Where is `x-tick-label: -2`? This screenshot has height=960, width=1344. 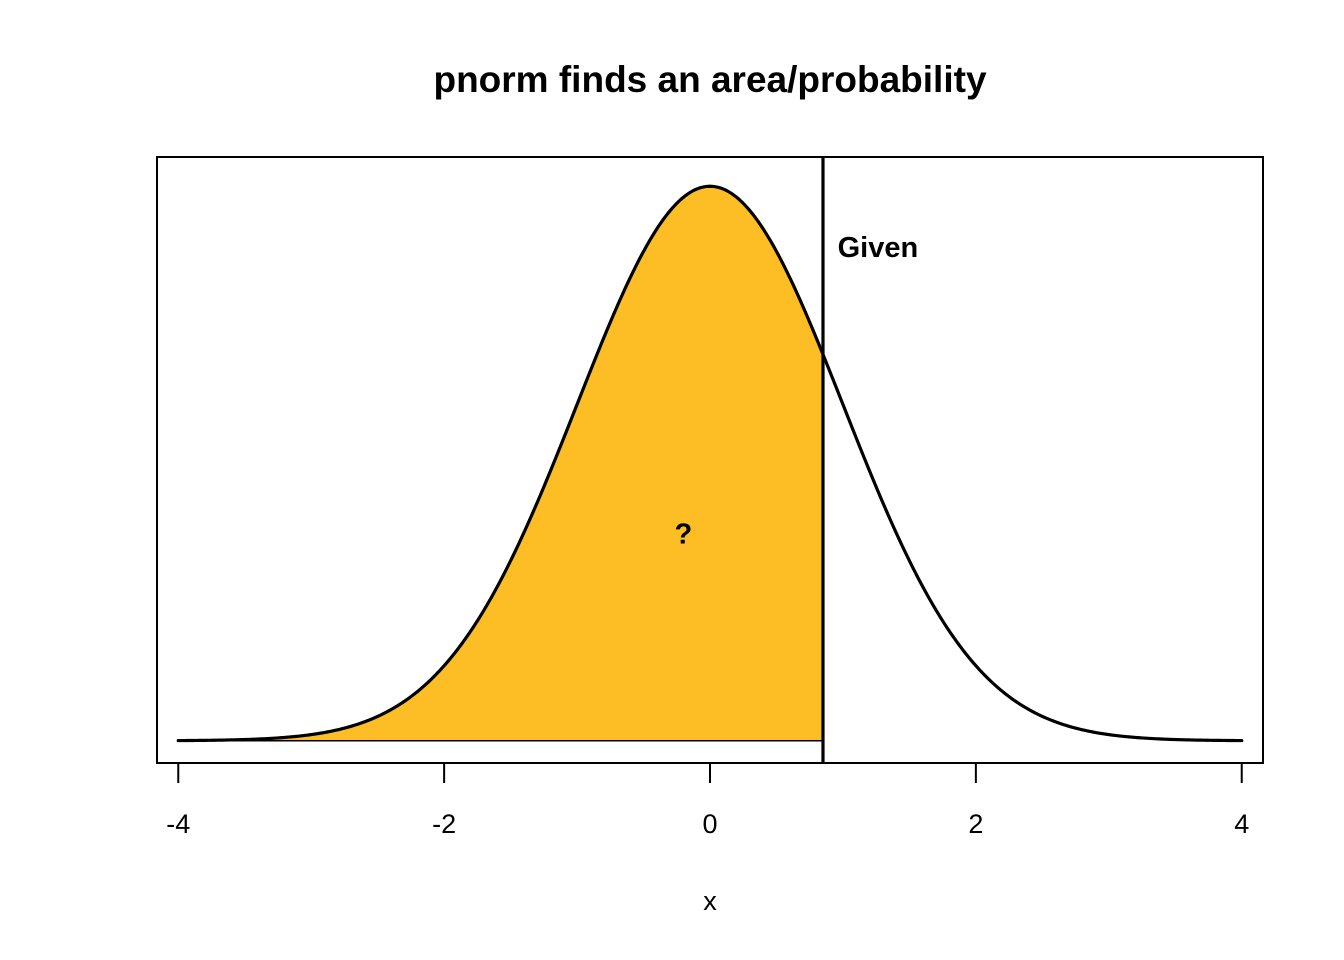 x-tick-label: -2 is located at coordinates (444, 824).